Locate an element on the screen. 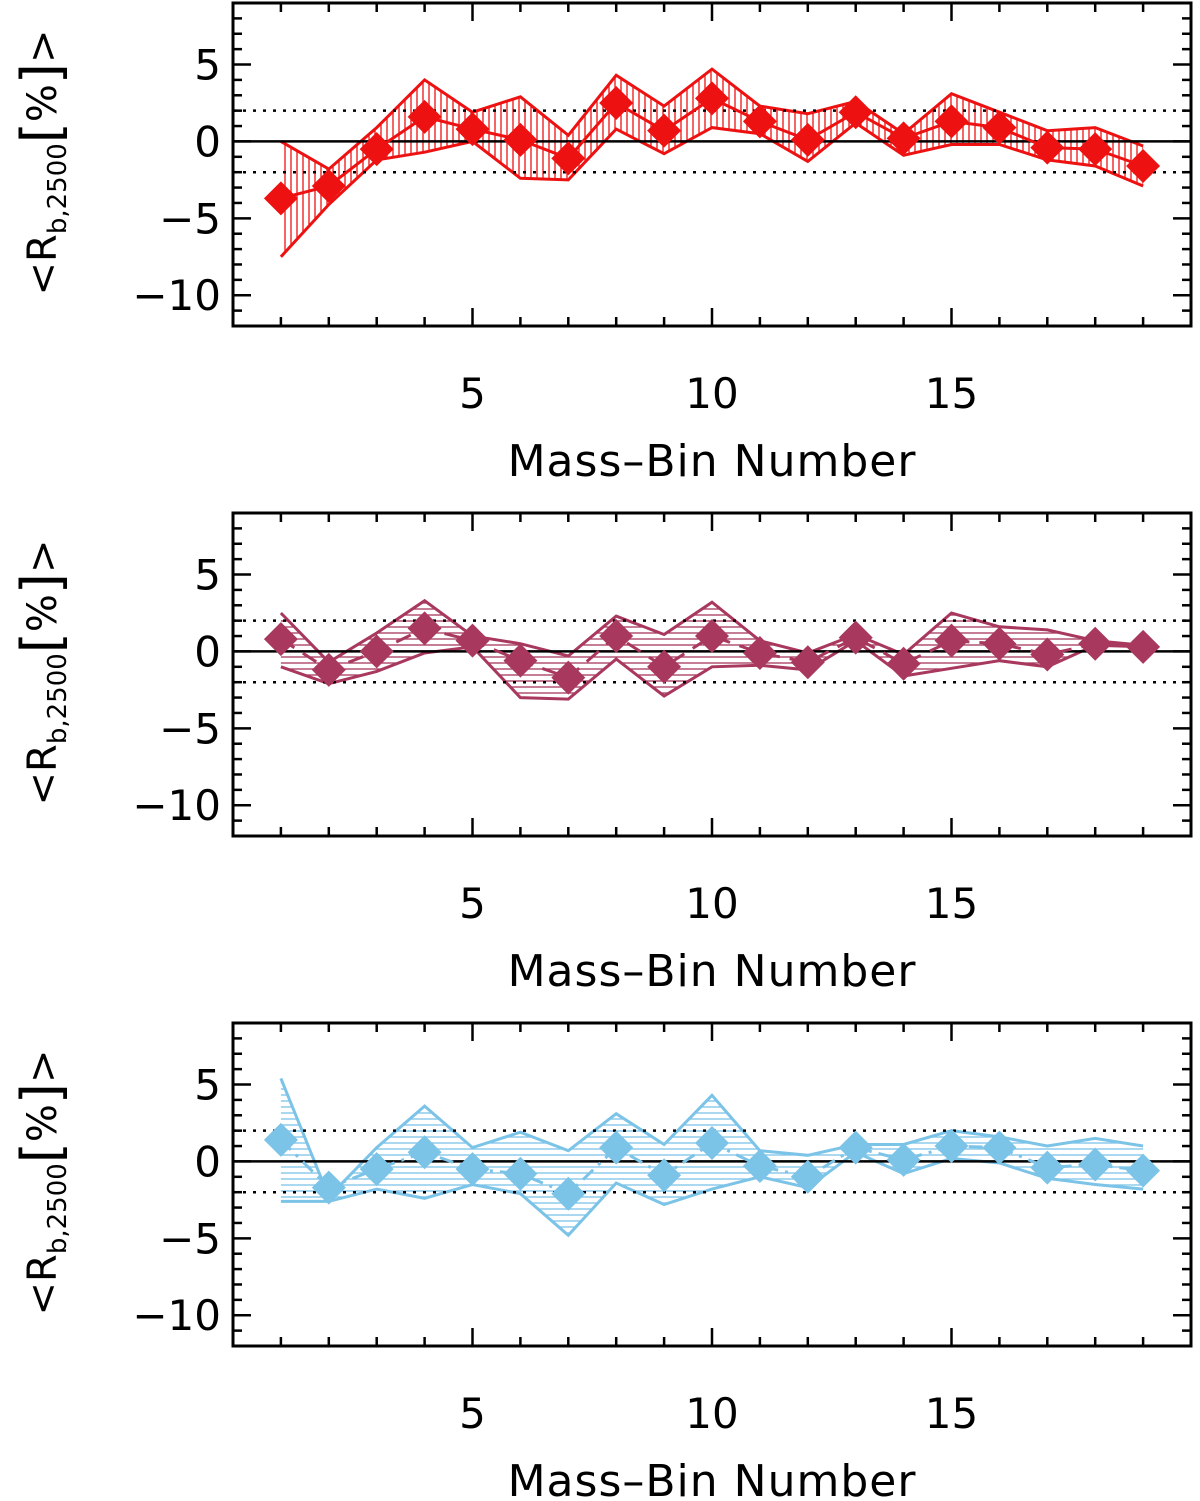  error-band is located at coordinates (712, 163).